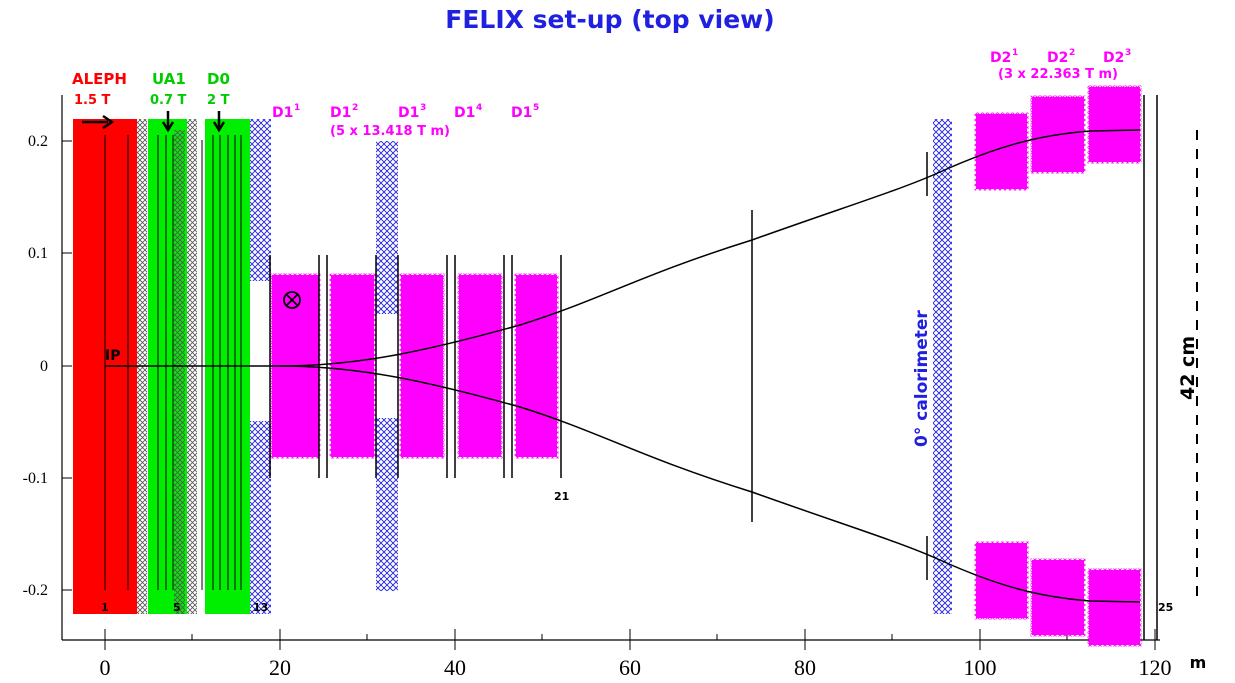  I want to click on d1-spec: (5 x 13.418 T m), so click(390, 131).